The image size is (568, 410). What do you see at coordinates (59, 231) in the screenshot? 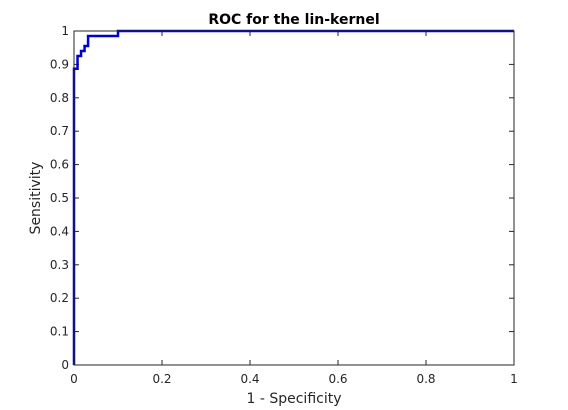
I see `y-tick-label: 0.4` at bounding box center [59, 231].